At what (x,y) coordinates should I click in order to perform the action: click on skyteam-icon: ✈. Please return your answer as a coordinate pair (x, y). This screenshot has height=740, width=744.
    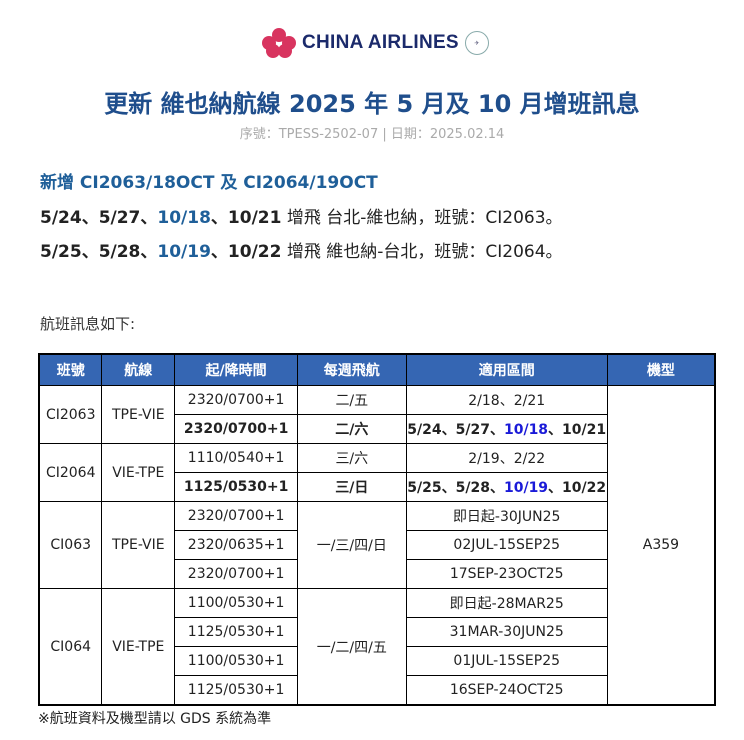
    Looking at the image, I should click on (476, 43).